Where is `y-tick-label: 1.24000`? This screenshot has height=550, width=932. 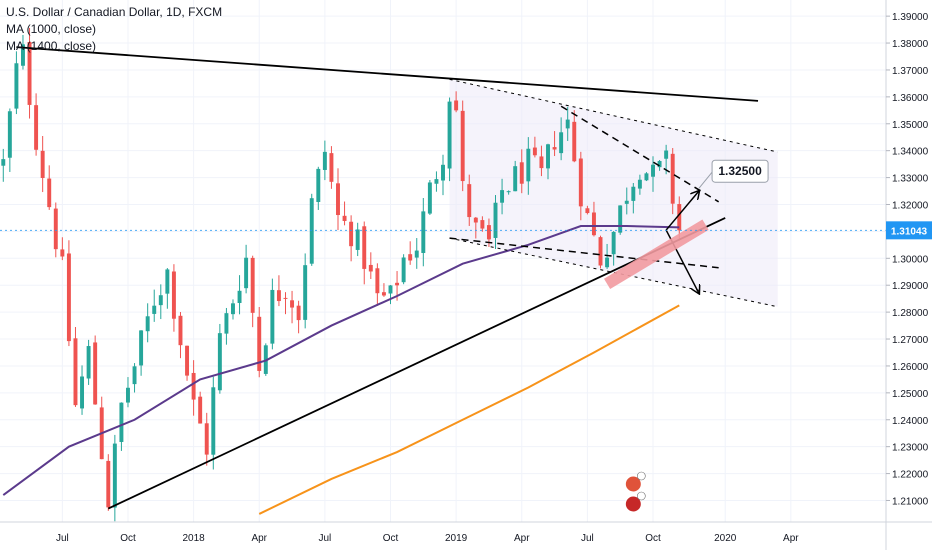 y-tick-label: 1.24000 is located at coordinates (910, 421).